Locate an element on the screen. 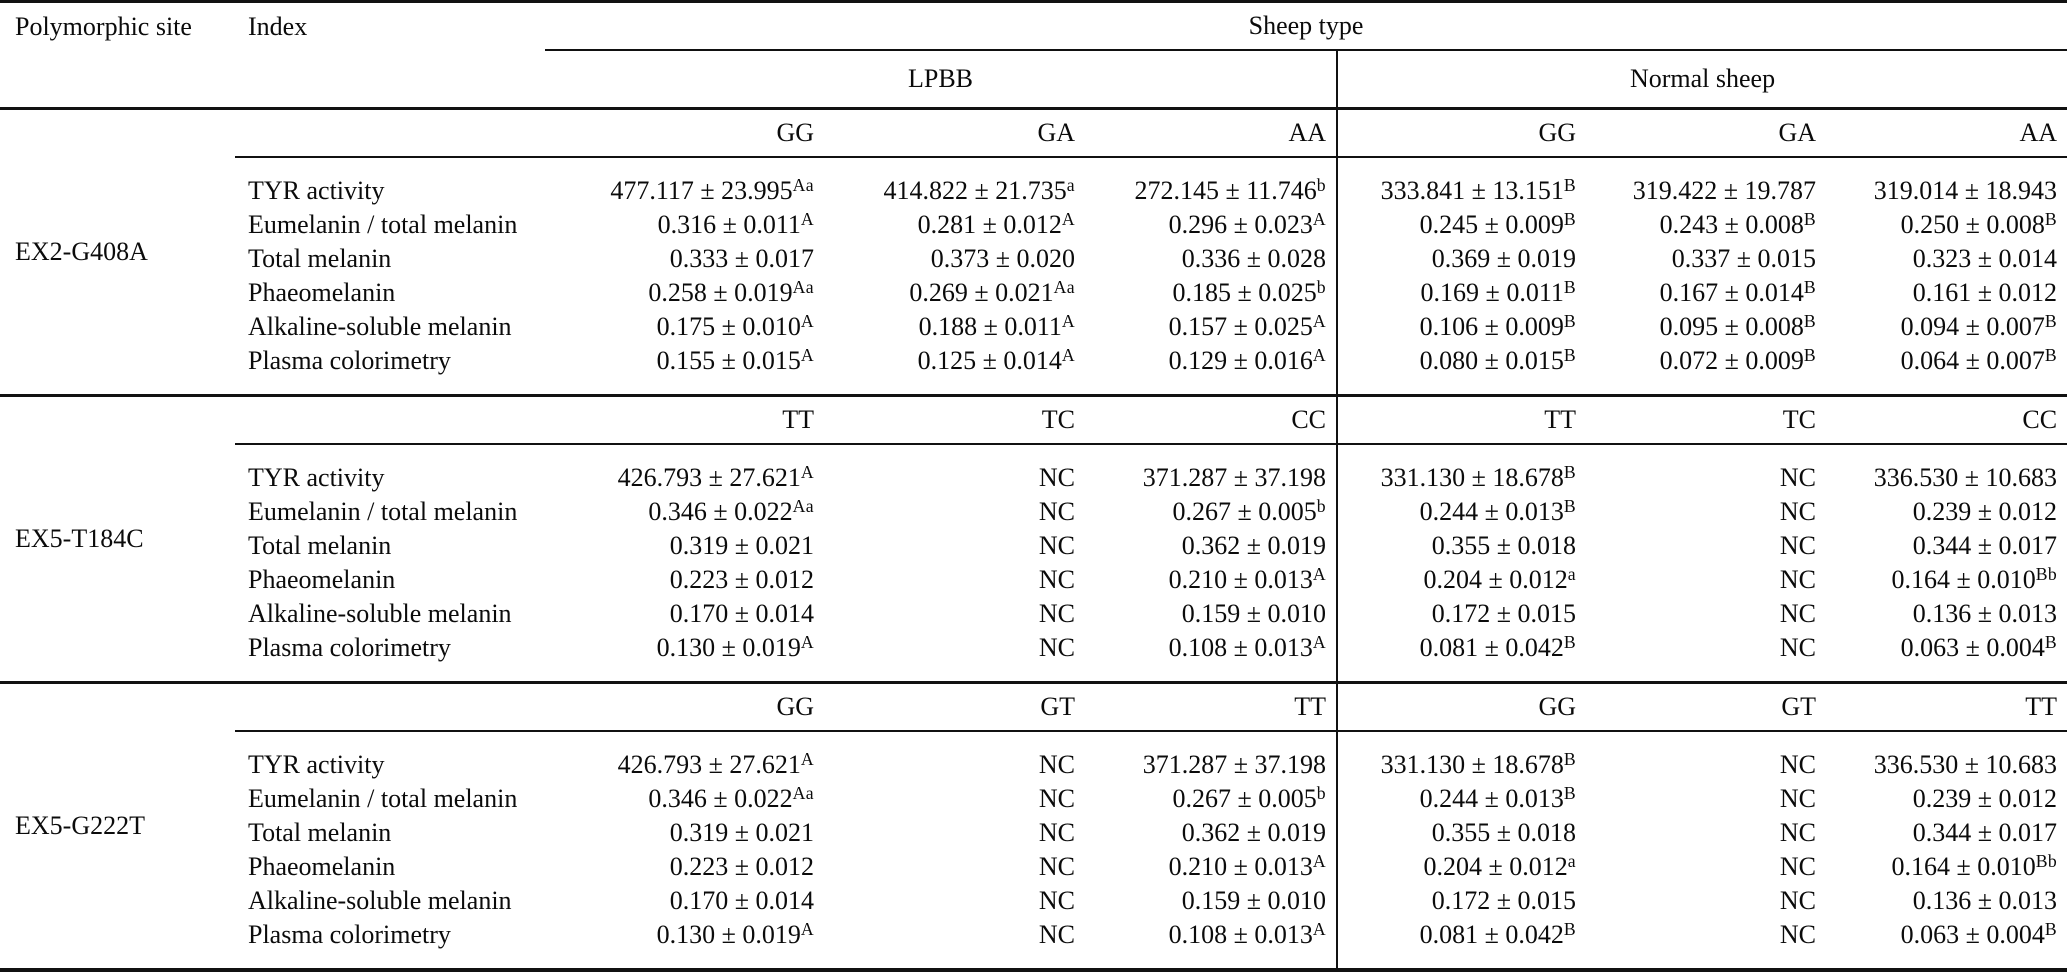  significance-superscript: a is located at coordinates (1571, 861).